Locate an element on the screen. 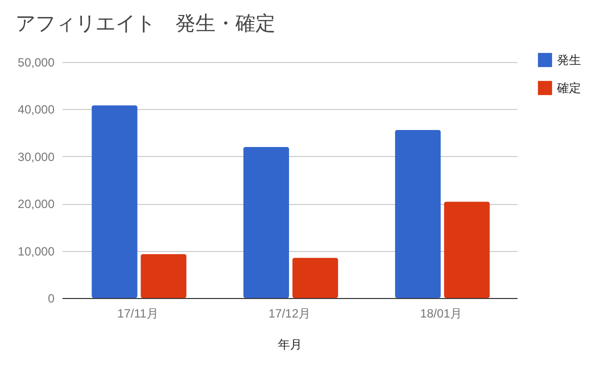  y-tick-label: 20,000 is located at coordinates (36, 204).